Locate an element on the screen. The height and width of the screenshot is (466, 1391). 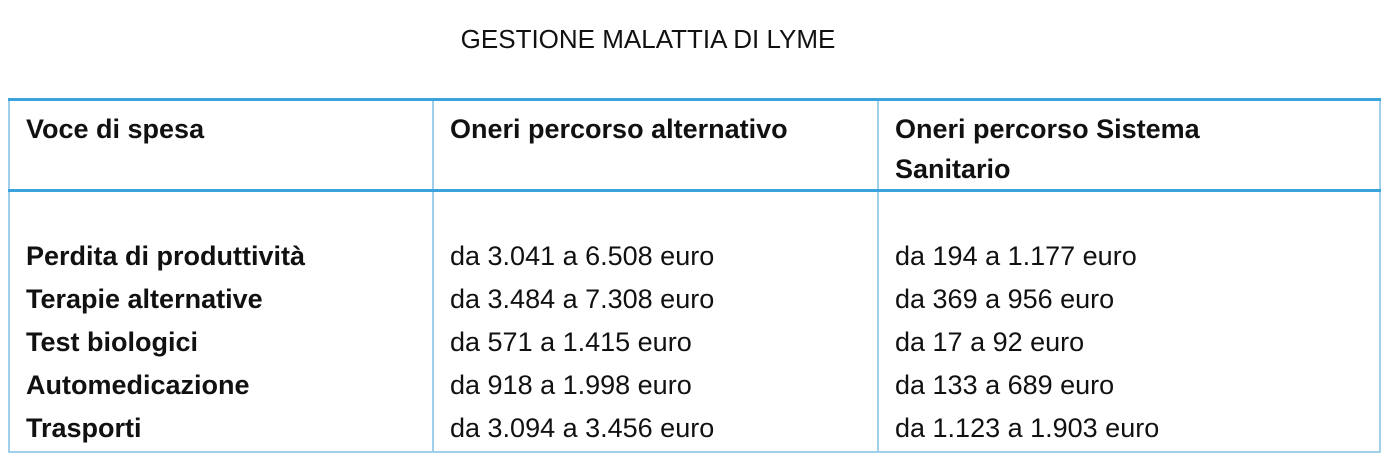
empty-row is located at coordinates (694, 213).